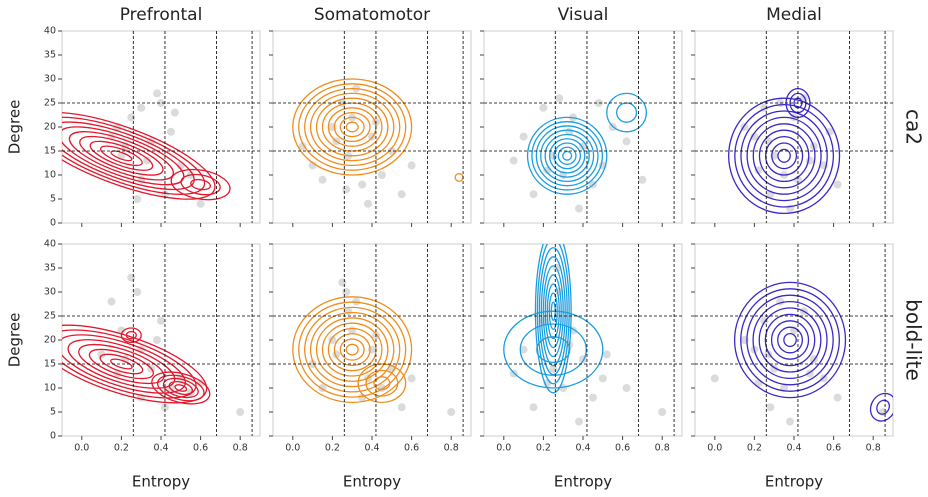 This screenshot has width=928, height=497. Describe the element at coordinates (50, 316) in the screenshot. I see `y-tick-label: 25` at that location.